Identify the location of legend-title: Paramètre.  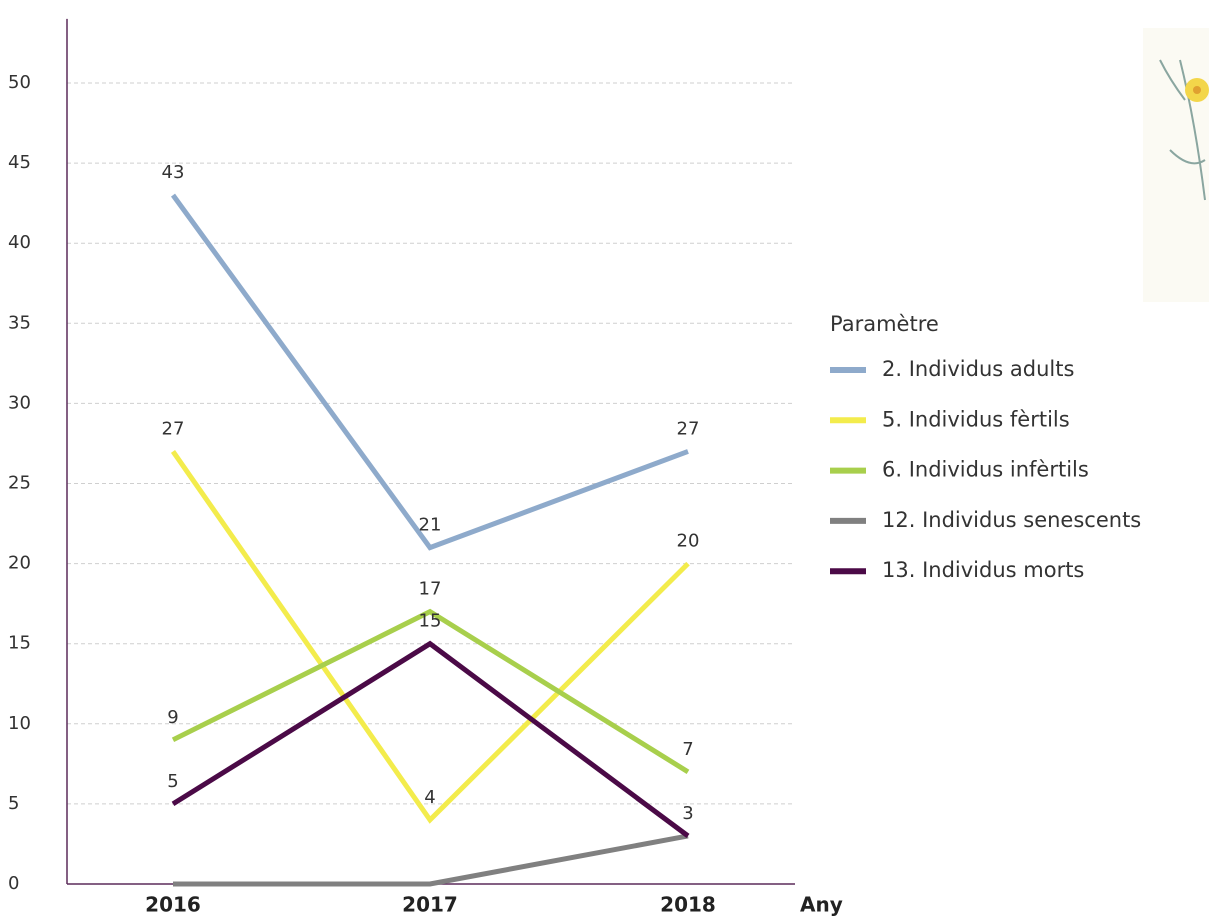
(884, 324).